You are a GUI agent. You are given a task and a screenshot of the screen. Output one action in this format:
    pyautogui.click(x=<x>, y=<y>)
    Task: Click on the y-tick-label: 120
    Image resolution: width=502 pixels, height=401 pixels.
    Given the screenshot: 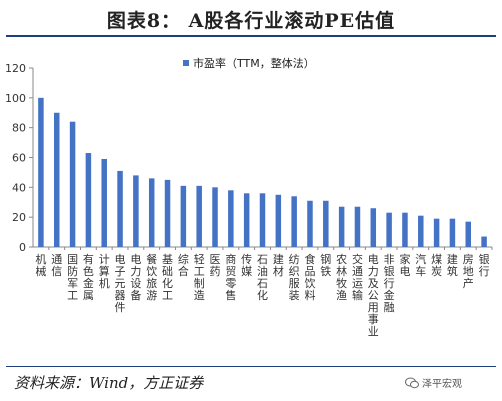 What is the action you would take?
    pyautogui.click(x=15, y=68)
    